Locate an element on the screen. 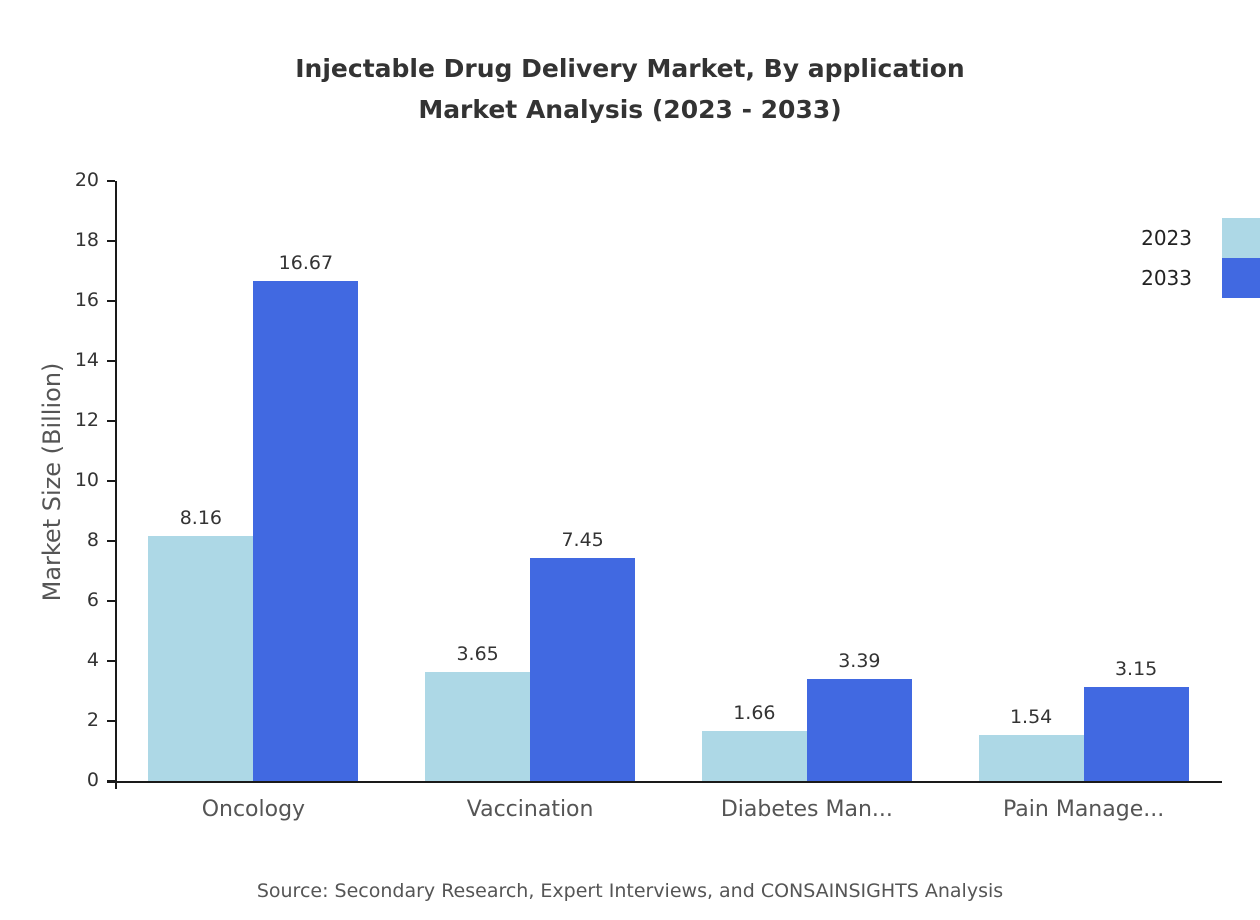 The height and width of the screenshot is (920, 1260). legend: 2023 2033 is located at coordinates (1200, 258).